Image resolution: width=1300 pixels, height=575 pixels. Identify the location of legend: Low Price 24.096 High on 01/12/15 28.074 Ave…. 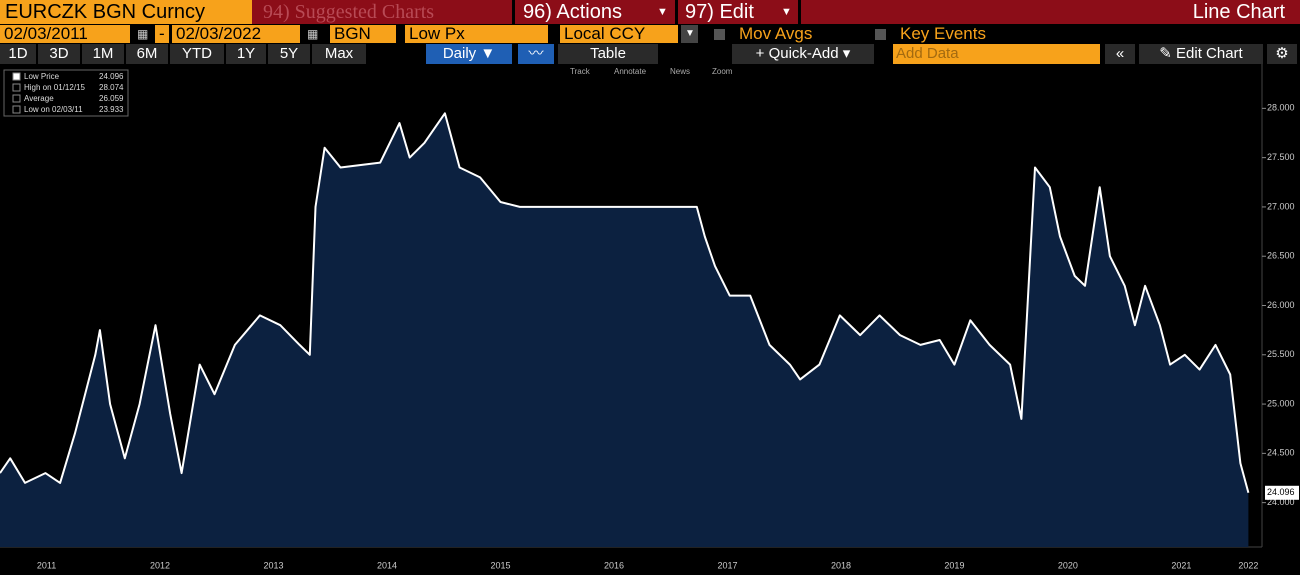
(66, 93).